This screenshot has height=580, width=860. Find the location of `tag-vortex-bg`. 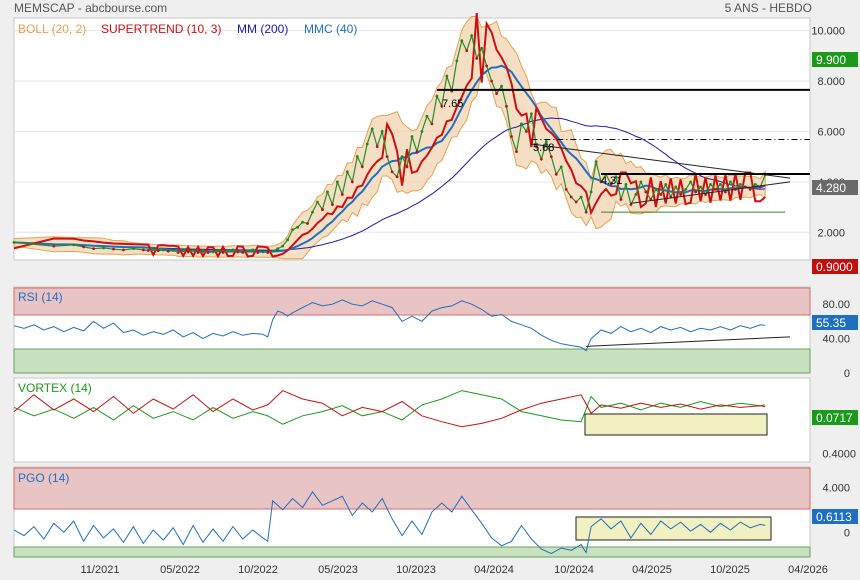

tag-vortex-bg is located at coordinates (835, 417).